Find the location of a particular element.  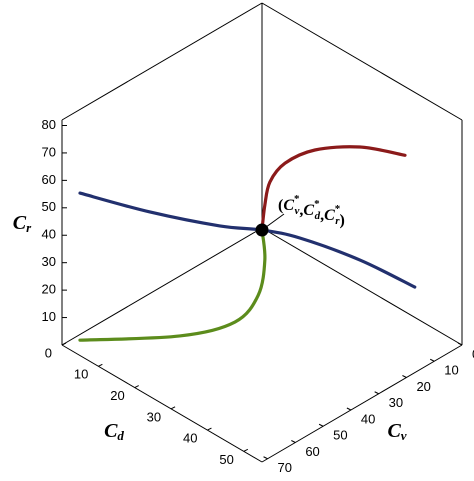

tick-label: 80 is located at coordinates (49, 124).